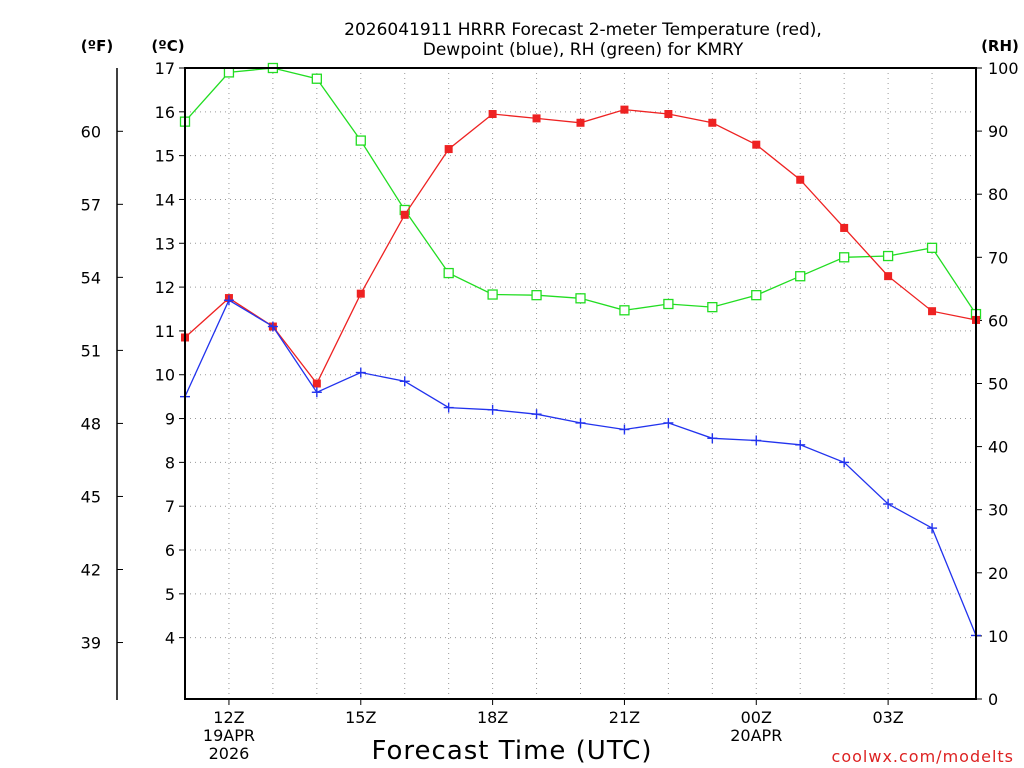  I want to click on celsius-tick-label: 11, so click(165, 331).